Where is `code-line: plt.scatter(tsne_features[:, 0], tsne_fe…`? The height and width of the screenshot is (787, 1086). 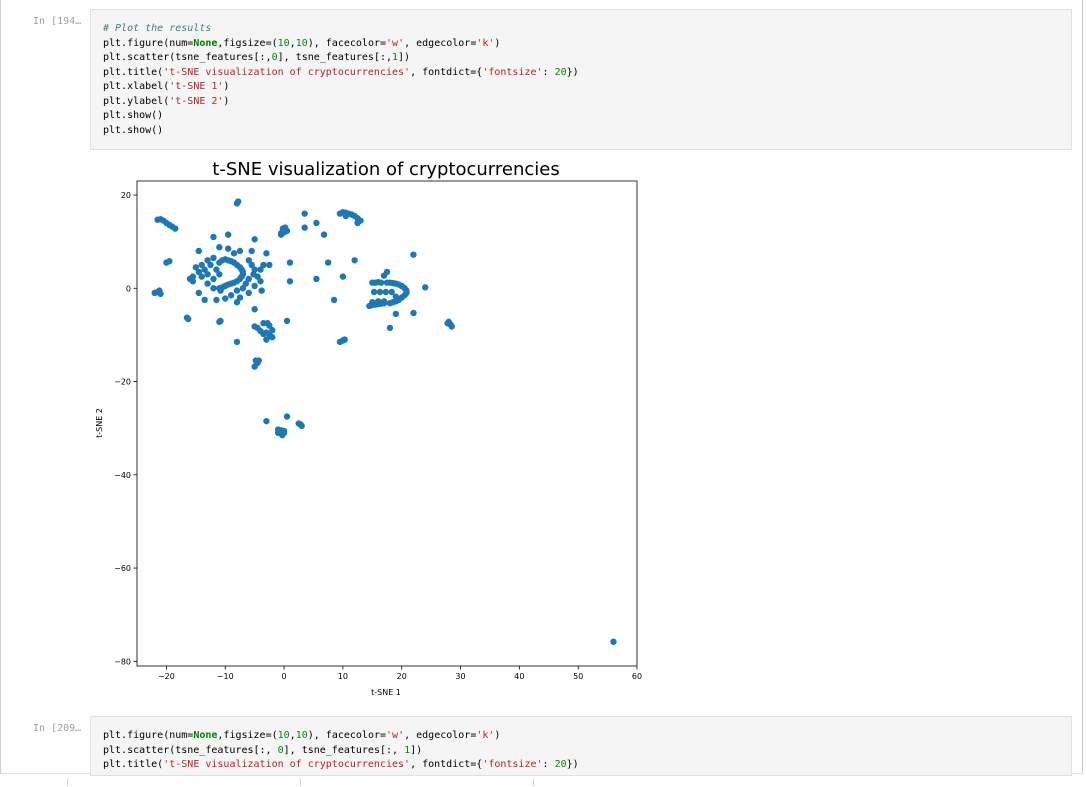
code-line: plt.scatter(tsne_features[:, 0], tsne_fe… is located at coordinates (587, 751).